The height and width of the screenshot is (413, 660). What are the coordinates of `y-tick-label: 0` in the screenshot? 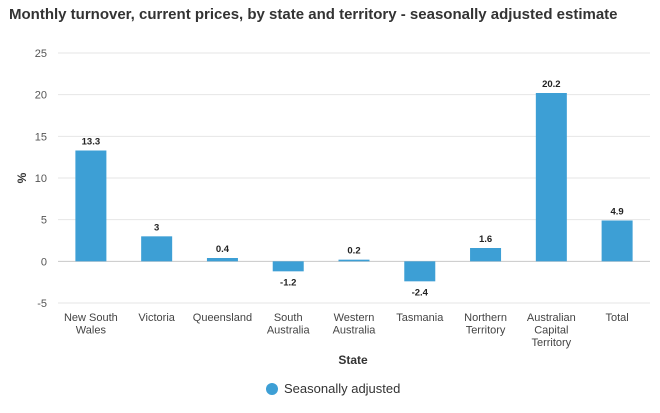 It's located at (44, 262).